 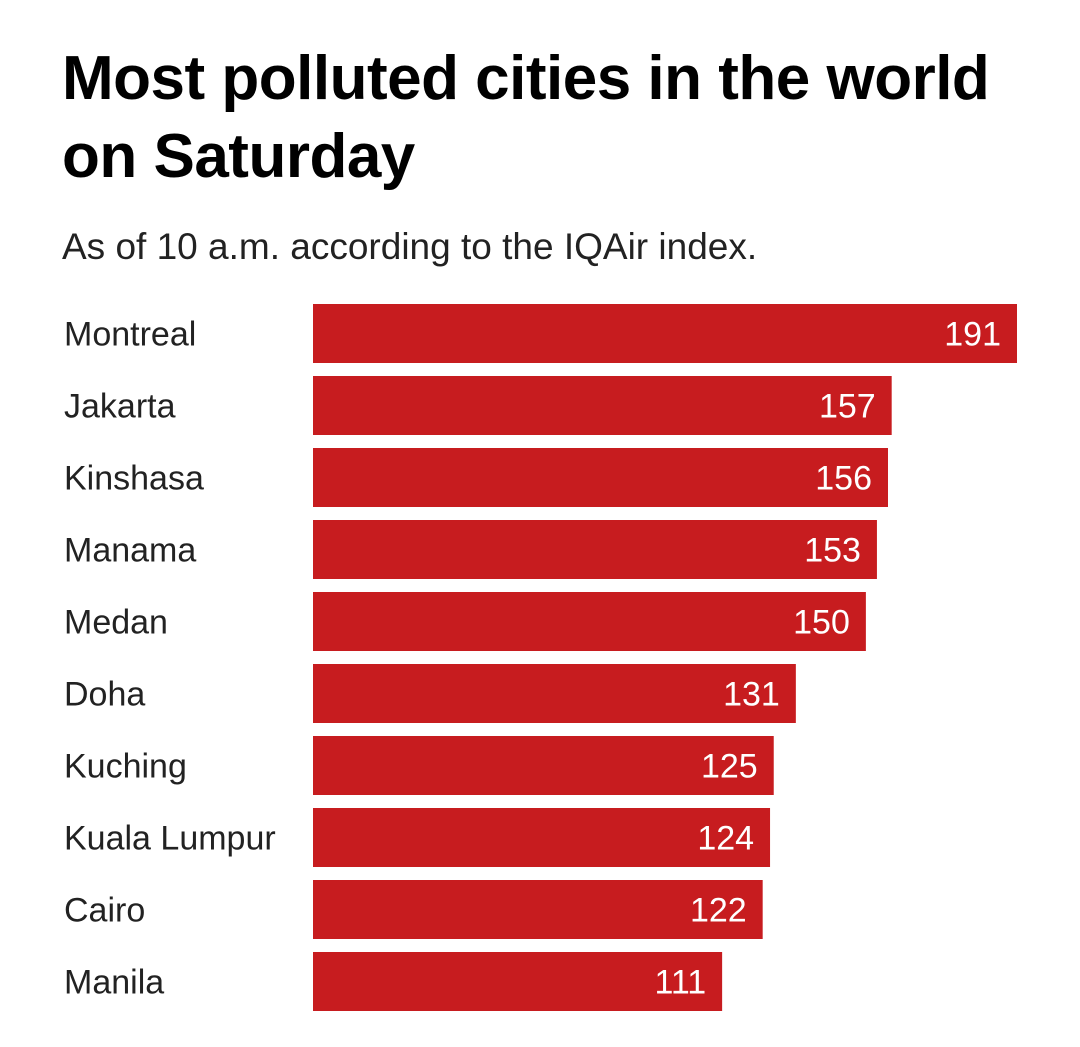 What do you see at coordinates (751, 695) in the screenshot?
I see `value-label: 131` at bounding box center [751, 695].